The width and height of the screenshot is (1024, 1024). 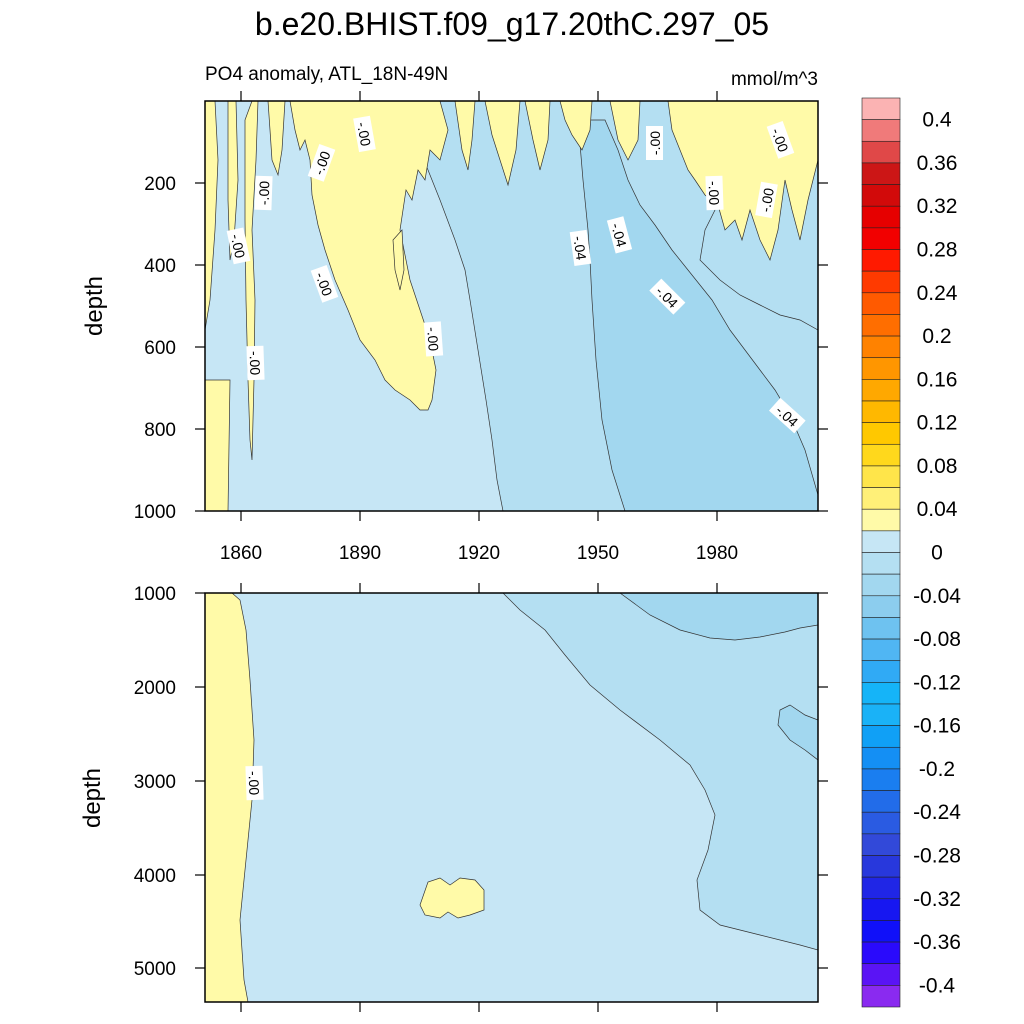 I want to click on upper-y-tick-labels: 200 400 600 800 1000, so click(x=155, y=348).